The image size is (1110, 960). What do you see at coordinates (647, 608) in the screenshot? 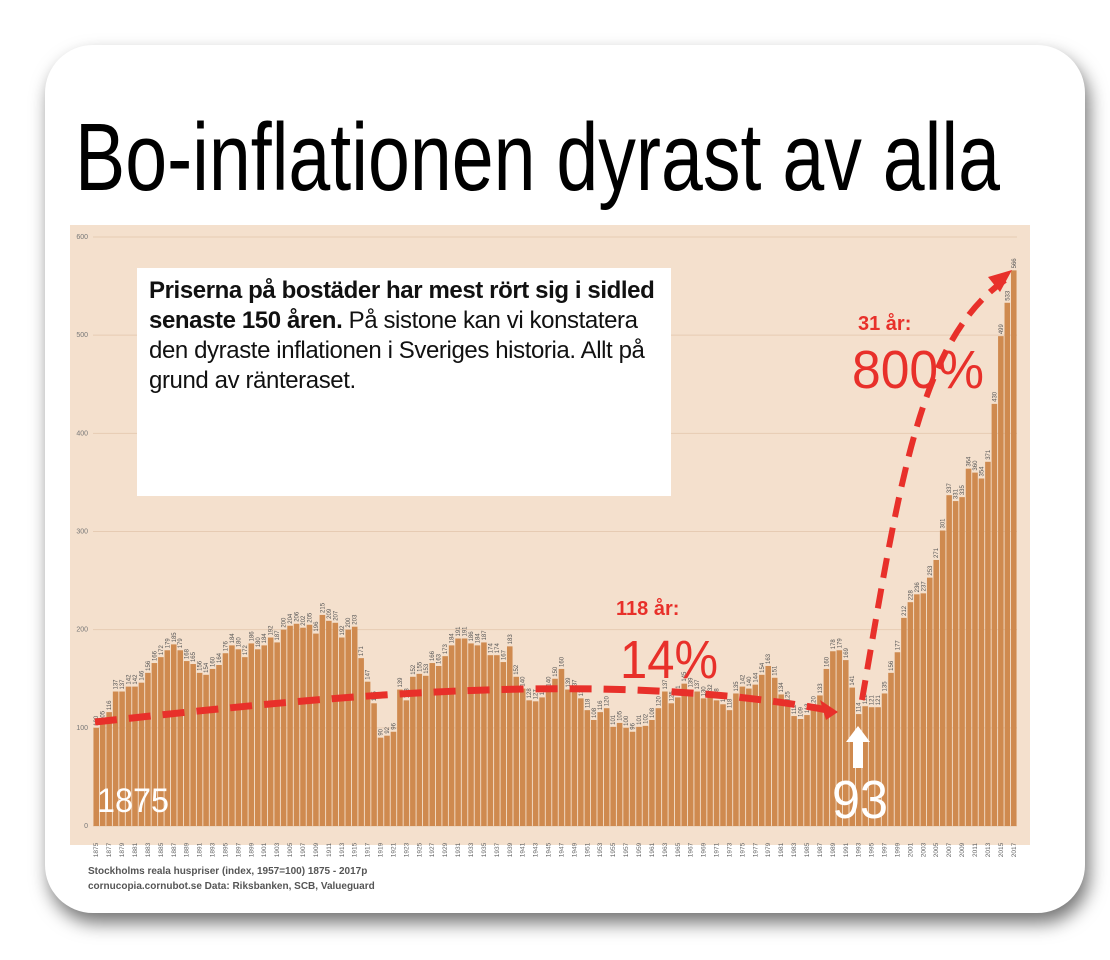
I see `annotation: 118 år:` at bounding box center [647, 608].